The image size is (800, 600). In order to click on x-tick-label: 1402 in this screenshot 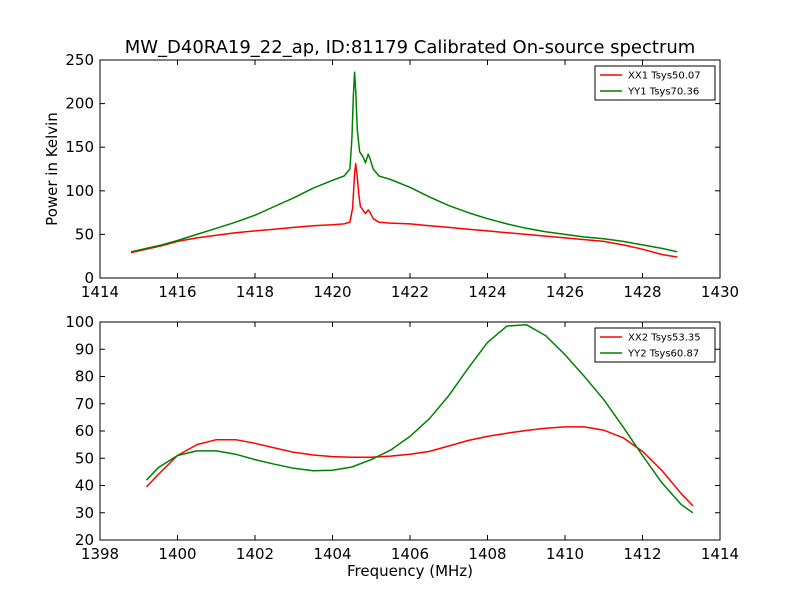, I will do `click(255, 554)`.